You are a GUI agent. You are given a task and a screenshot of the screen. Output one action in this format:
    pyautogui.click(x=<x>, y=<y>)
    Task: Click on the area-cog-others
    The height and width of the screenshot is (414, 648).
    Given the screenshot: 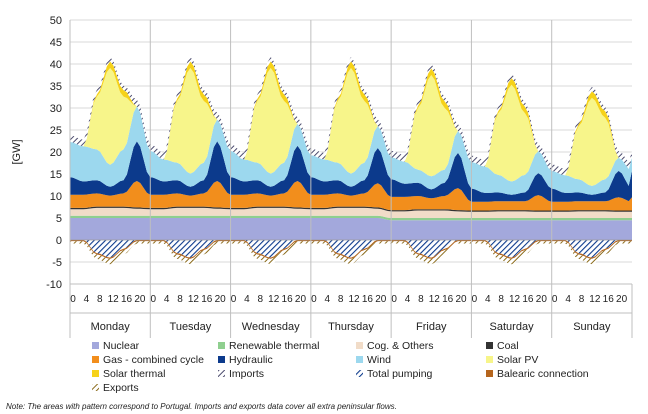 What is the action you would take?
    pyautogui.click(x=351, y=212)
    